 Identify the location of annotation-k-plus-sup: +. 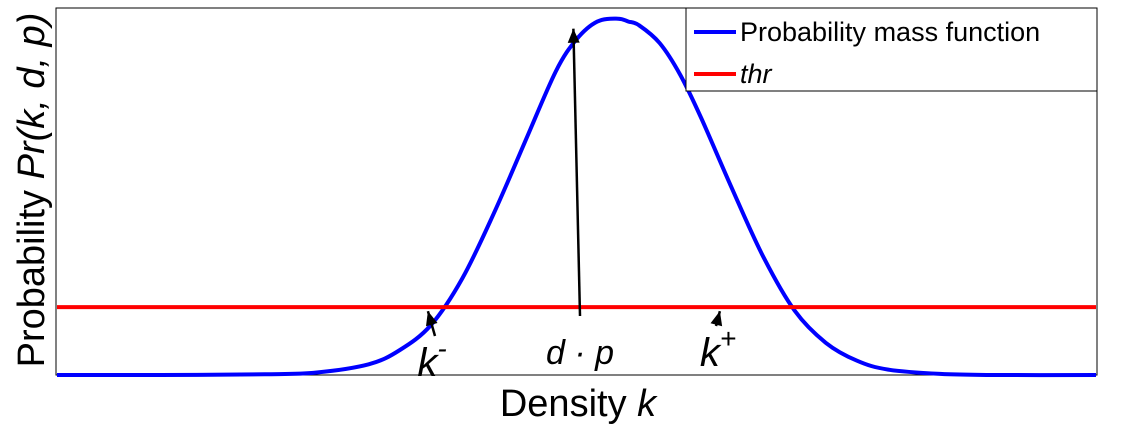
(728, 338).